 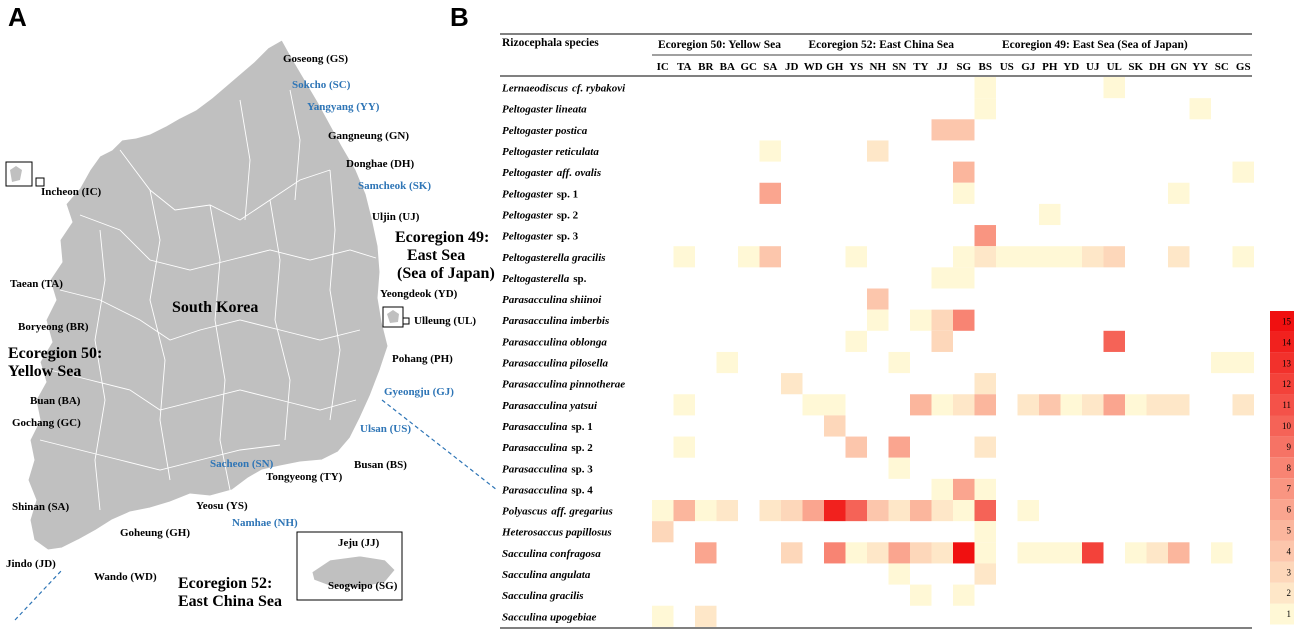 I want to click on site-label: Wando (WD), so click(x=125, y=577).